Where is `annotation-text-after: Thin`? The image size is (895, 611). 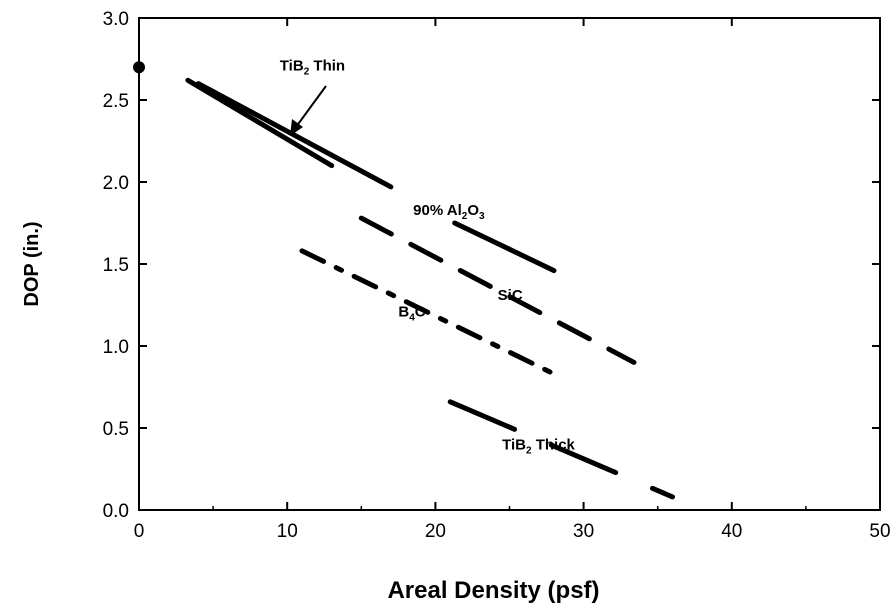 annotation-text-after: Thin is located at coordinates (327, 65).